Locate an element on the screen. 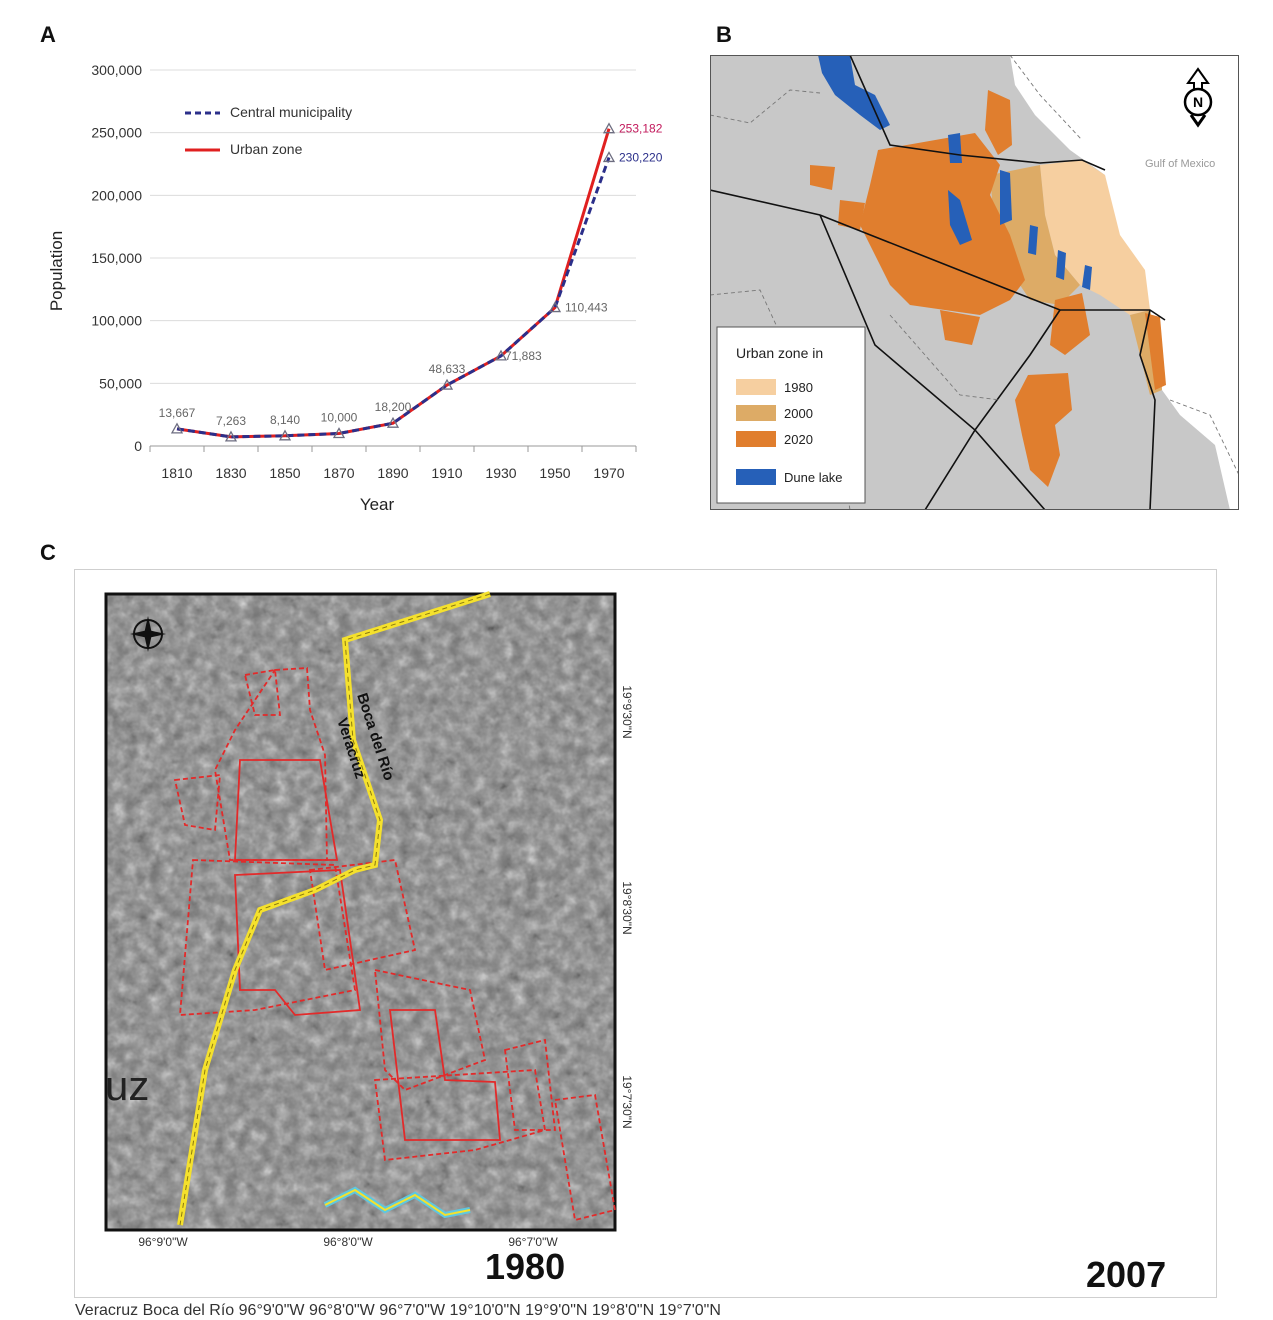 The height and width of the screenshot is (1320, 1273). y-tick-label: 200,000 is located at coordinates (116, 195).